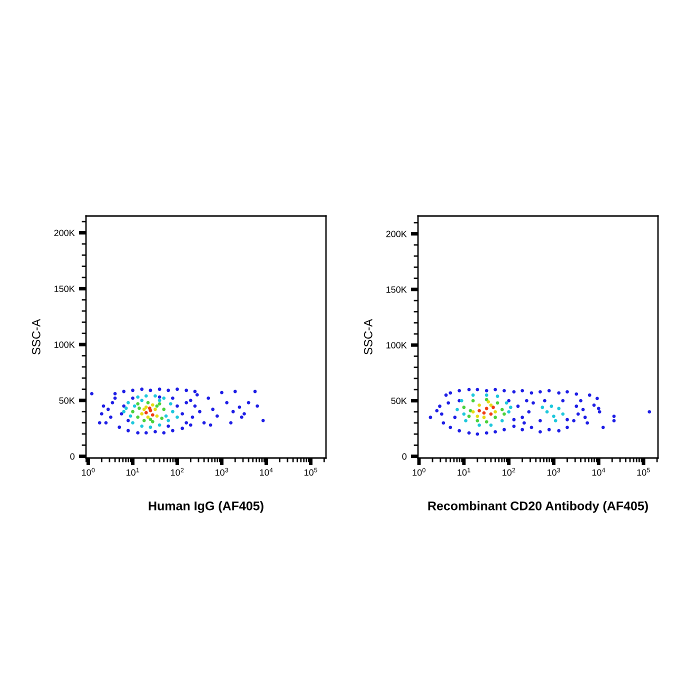  Describe the element at coordinates (538, 507) in the screenshot. I see `x-axis-title: Recombinant CD20 Antibody (AF405)` at that location.